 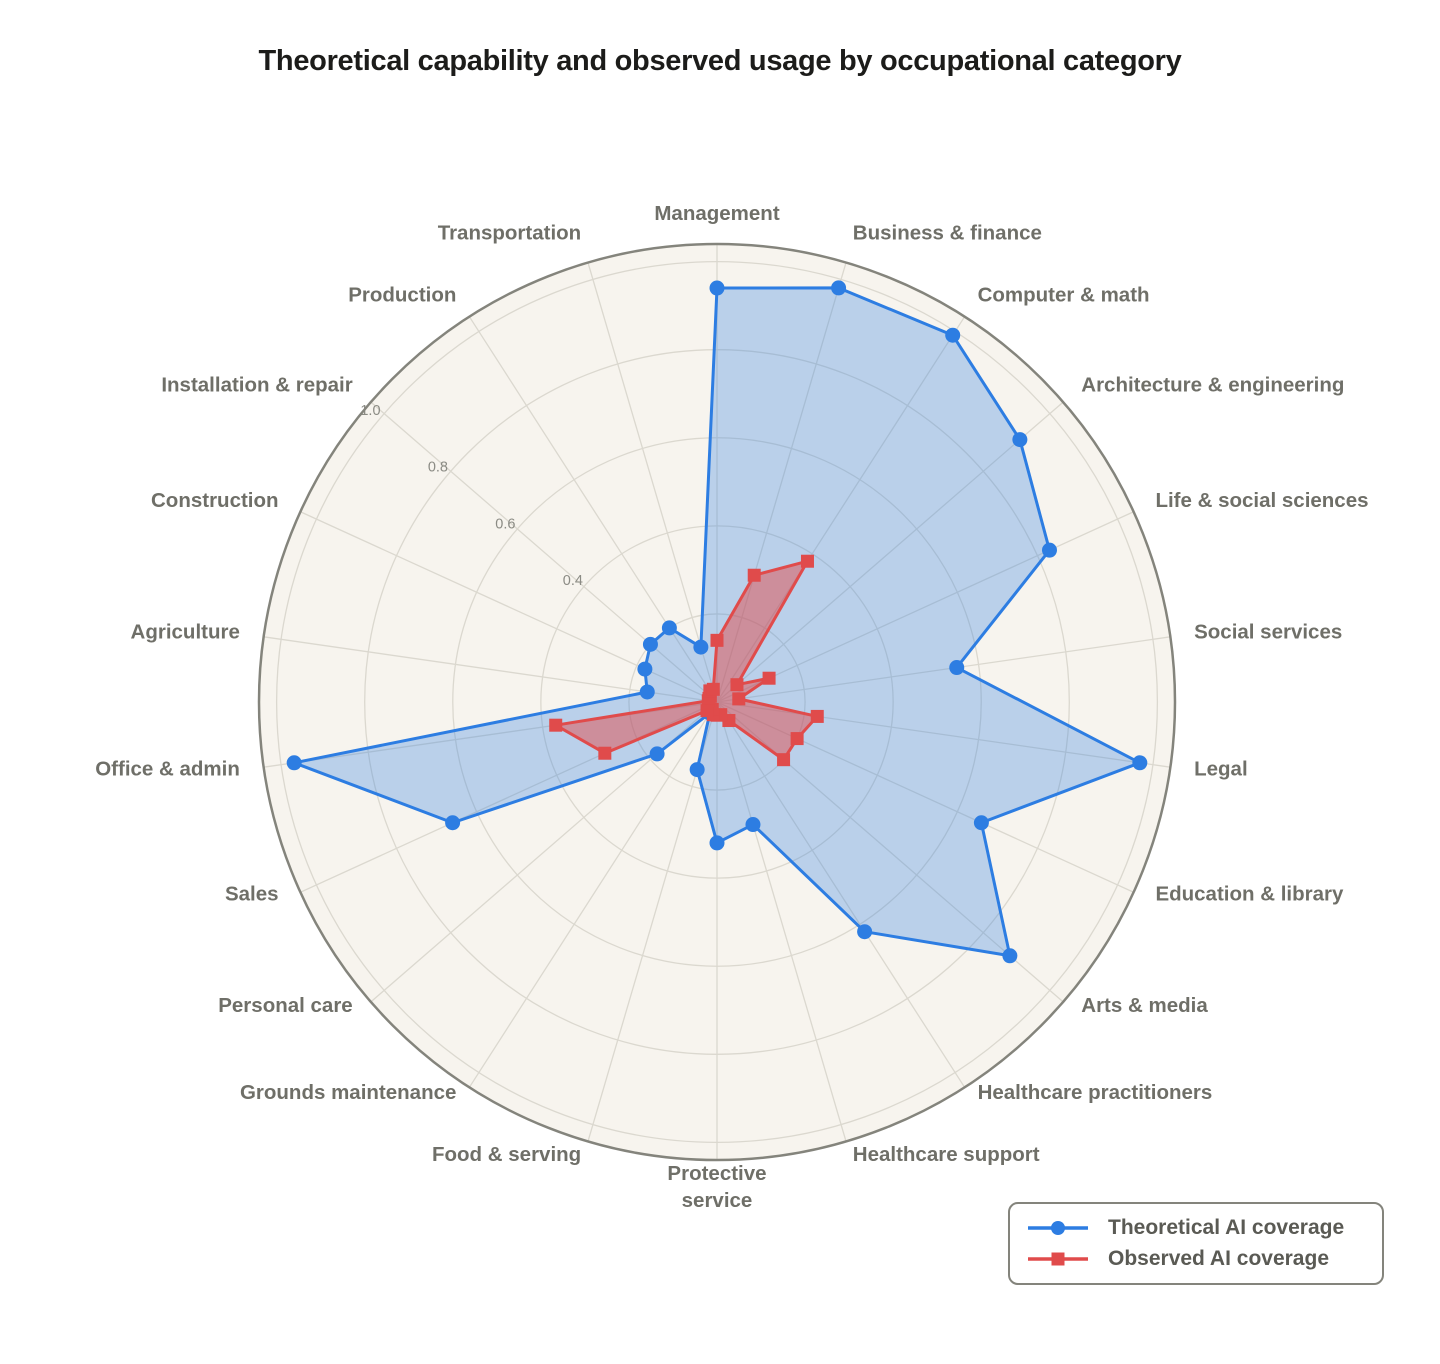 What do you see at coordinates (506, 1155) in the screenshot?
I see `category-label-food-serving: Food & serving` at bounding box center [506, 1155].